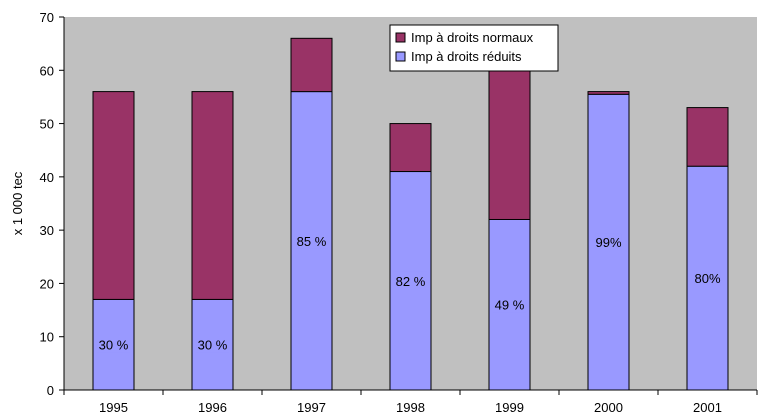 The image size is (759, 417). What do you see at coordinates (400, 37) in the screenshot?
I see `legend-swatch-normaux` at bounding box center [400, 37].